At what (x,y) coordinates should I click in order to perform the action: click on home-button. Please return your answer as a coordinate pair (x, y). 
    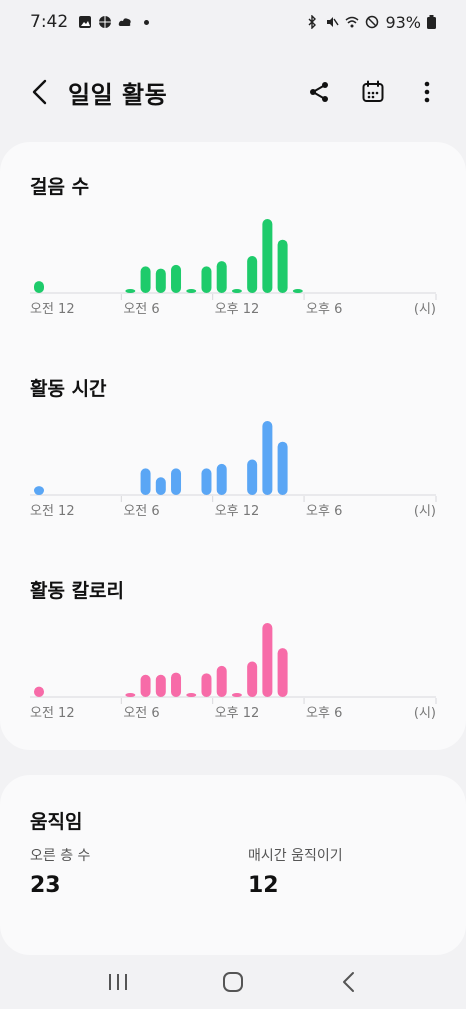
    Looking at the image, I should click on (233, 982).